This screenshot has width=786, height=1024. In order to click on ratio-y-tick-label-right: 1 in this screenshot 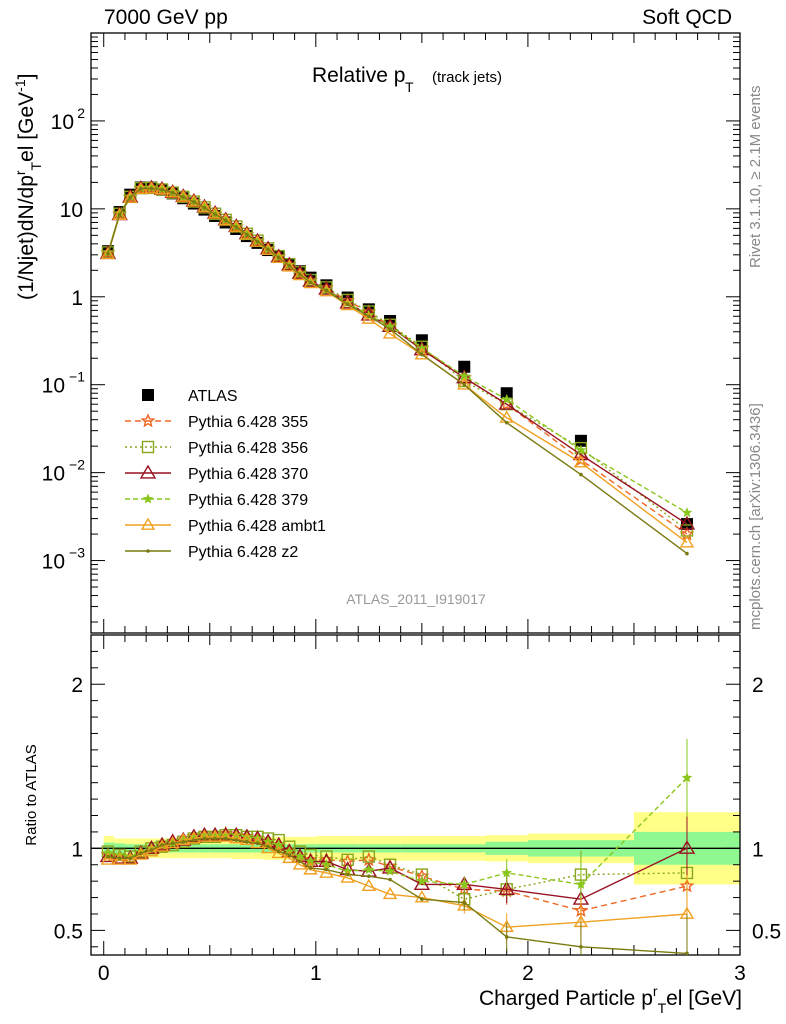, I will do `click(758, 849)`.